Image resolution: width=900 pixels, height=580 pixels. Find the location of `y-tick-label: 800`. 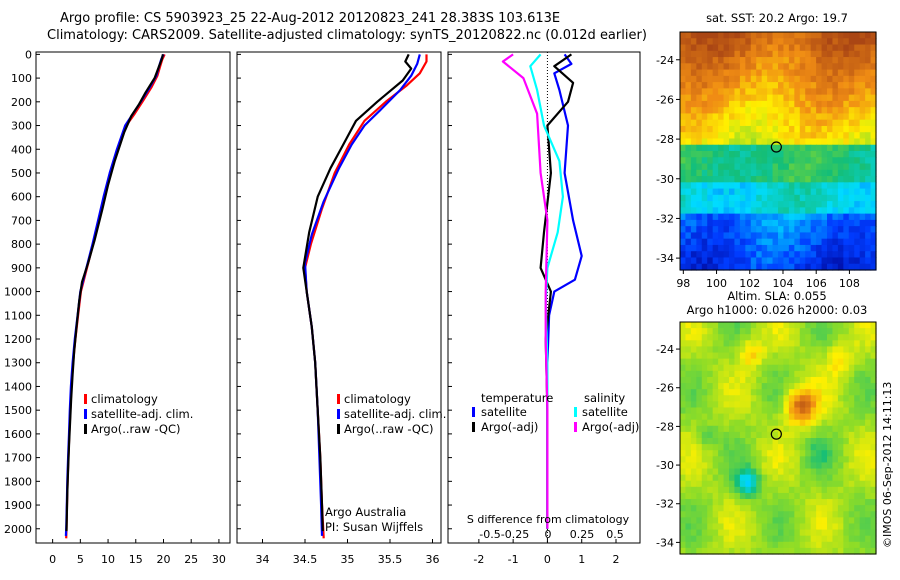

y-tick-label: 800 is located at coordinates (21, 244).